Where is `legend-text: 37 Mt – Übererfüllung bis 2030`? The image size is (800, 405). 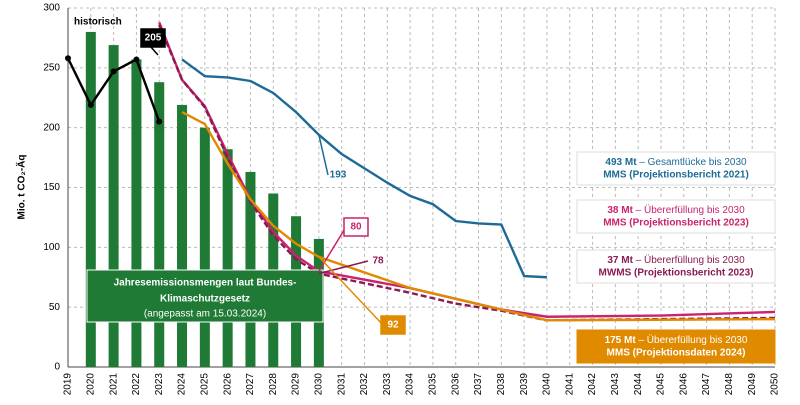
legend-text: 37 Mt – Übererfüllung bis 2030 is located at coordinates (676, 260).